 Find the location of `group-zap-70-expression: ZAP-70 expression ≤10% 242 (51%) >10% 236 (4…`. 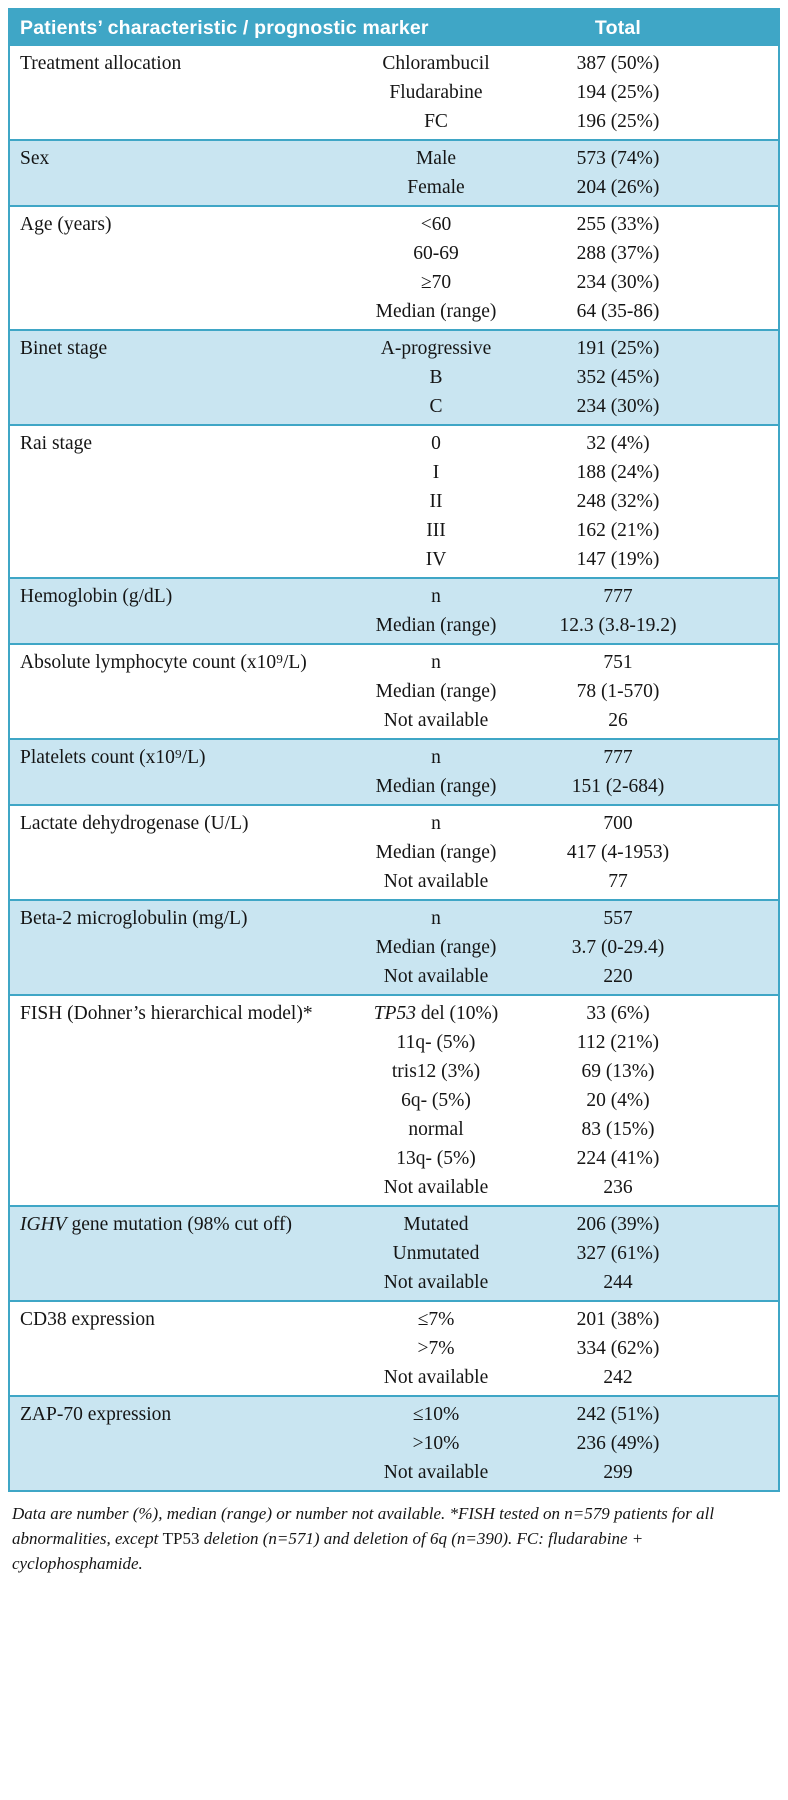

group-zap-70-expression: ZAP-70 expression ≤10% 242 (51%) >10% 236 (4… is located at coordinates (394, 1442).